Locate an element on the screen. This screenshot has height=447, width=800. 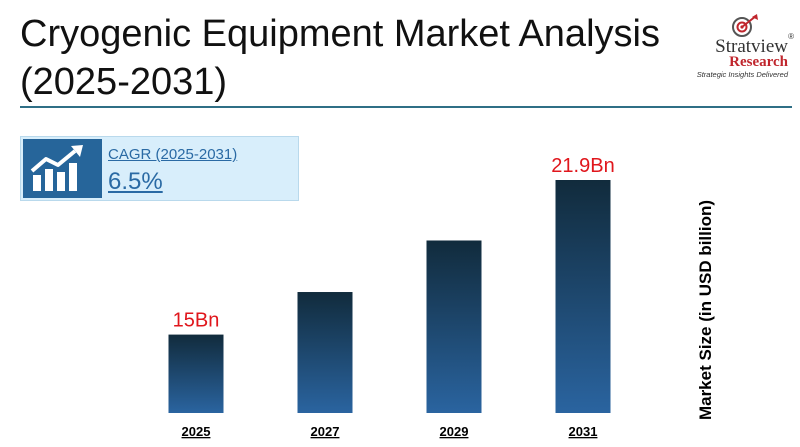
title-divider is located at coordinates (406, 107).